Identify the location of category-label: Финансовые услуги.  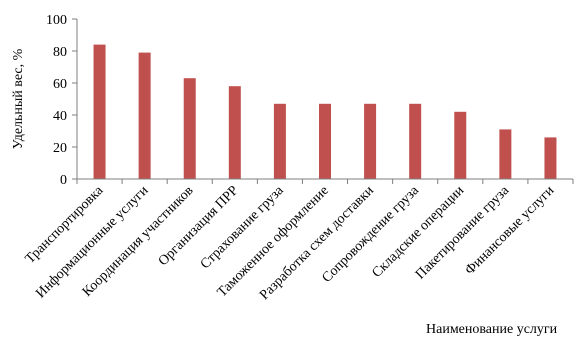
(509, 230).